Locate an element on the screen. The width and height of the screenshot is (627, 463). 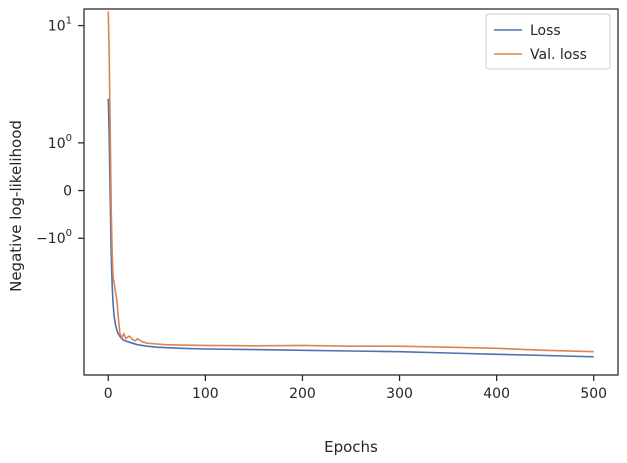
y-tick-label: 0 is located at coordinates (67, 192).